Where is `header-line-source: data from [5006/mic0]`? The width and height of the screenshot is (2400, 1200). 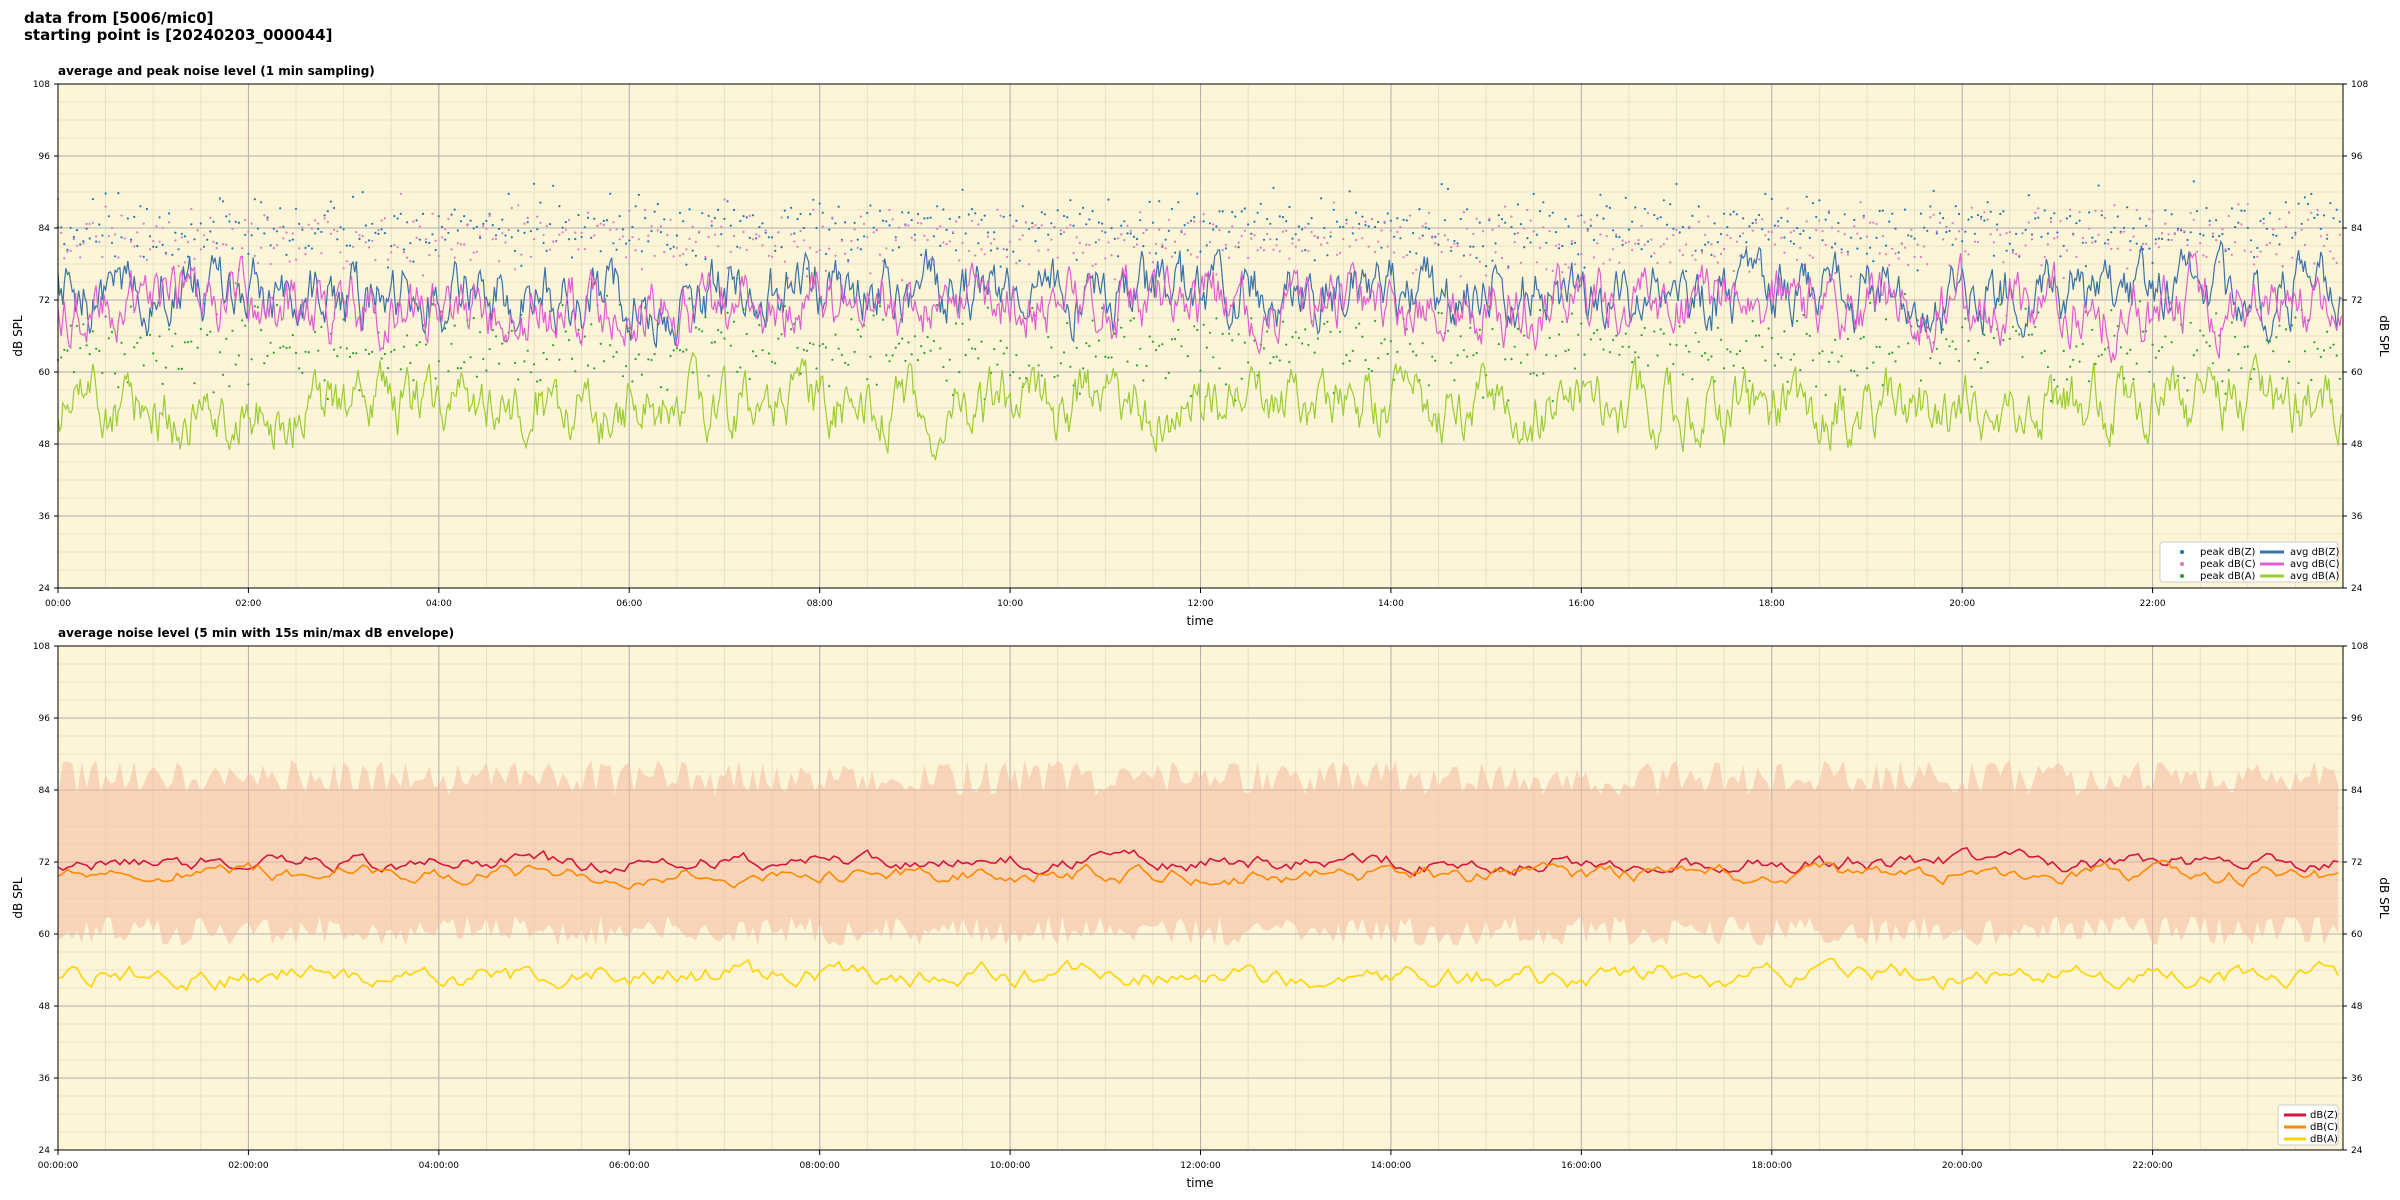
header-line-source: data from [5006/mic0] is located at coordinates (119, 18).